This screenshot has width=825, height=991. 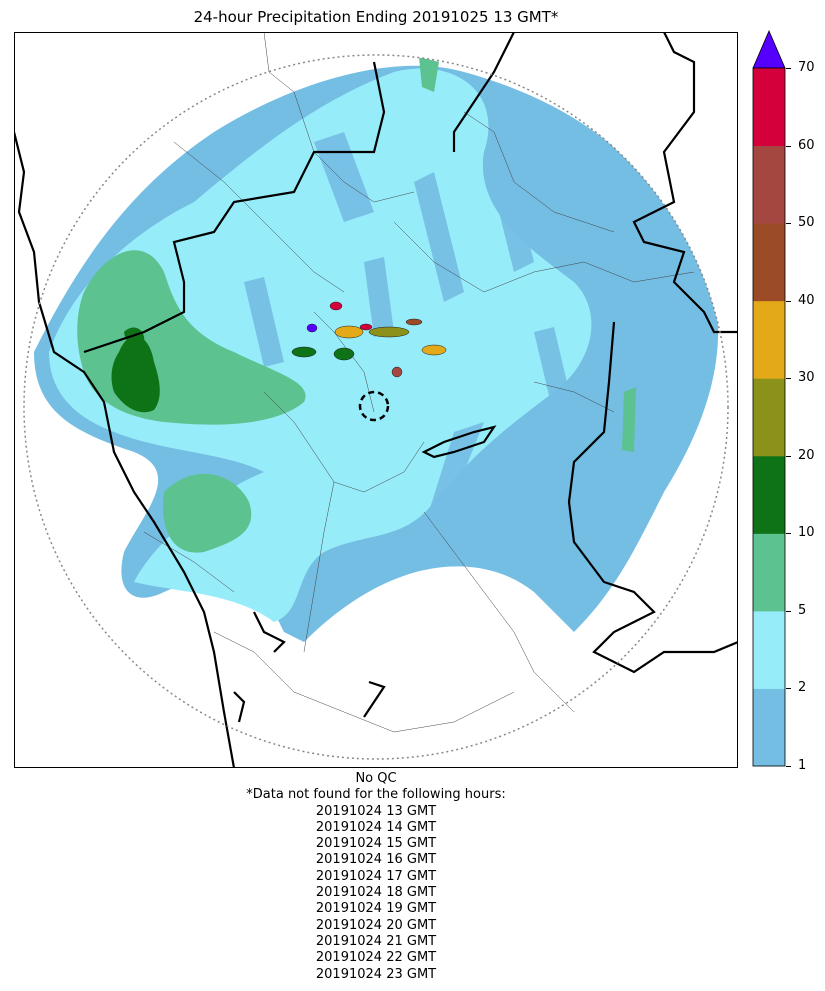 I want to click on colorbar-tick-label: 30, so click(x=806, y=378).